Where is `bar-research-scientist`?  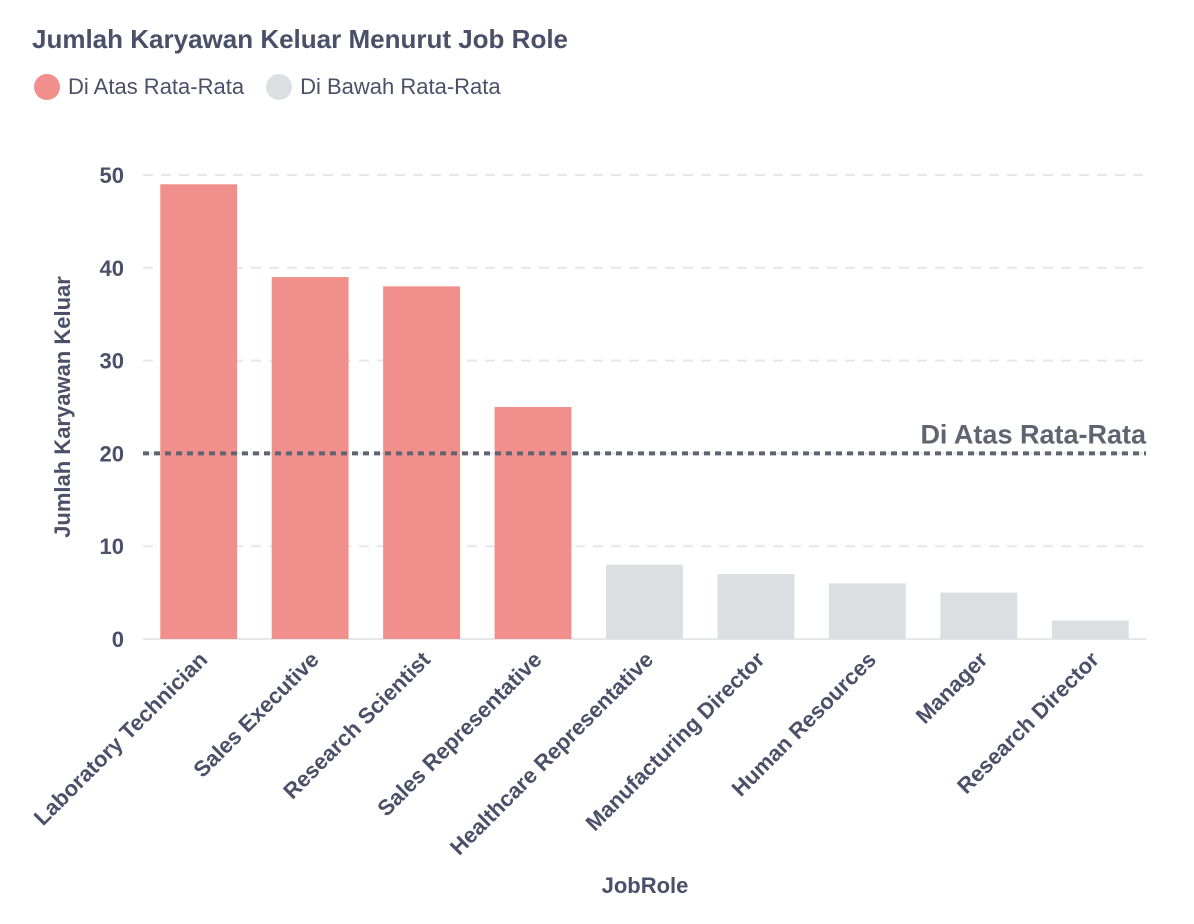
bar-research-scientist is located at coordinates (422, 462).